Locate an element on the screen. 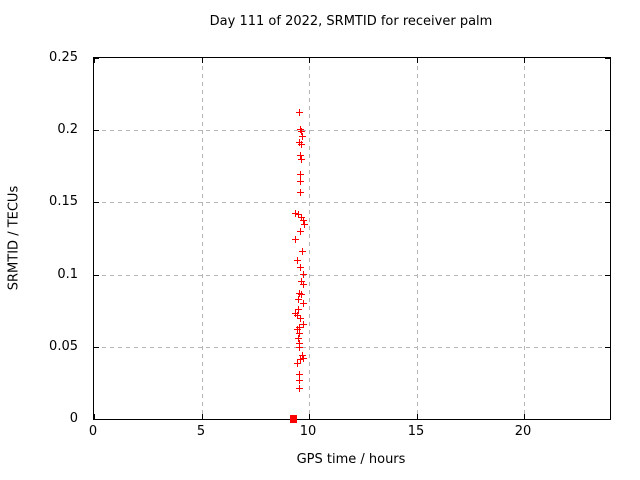 The width and height of the screenshot is (640, 480). data-point-filled-square is located at coordinates (293, 419).